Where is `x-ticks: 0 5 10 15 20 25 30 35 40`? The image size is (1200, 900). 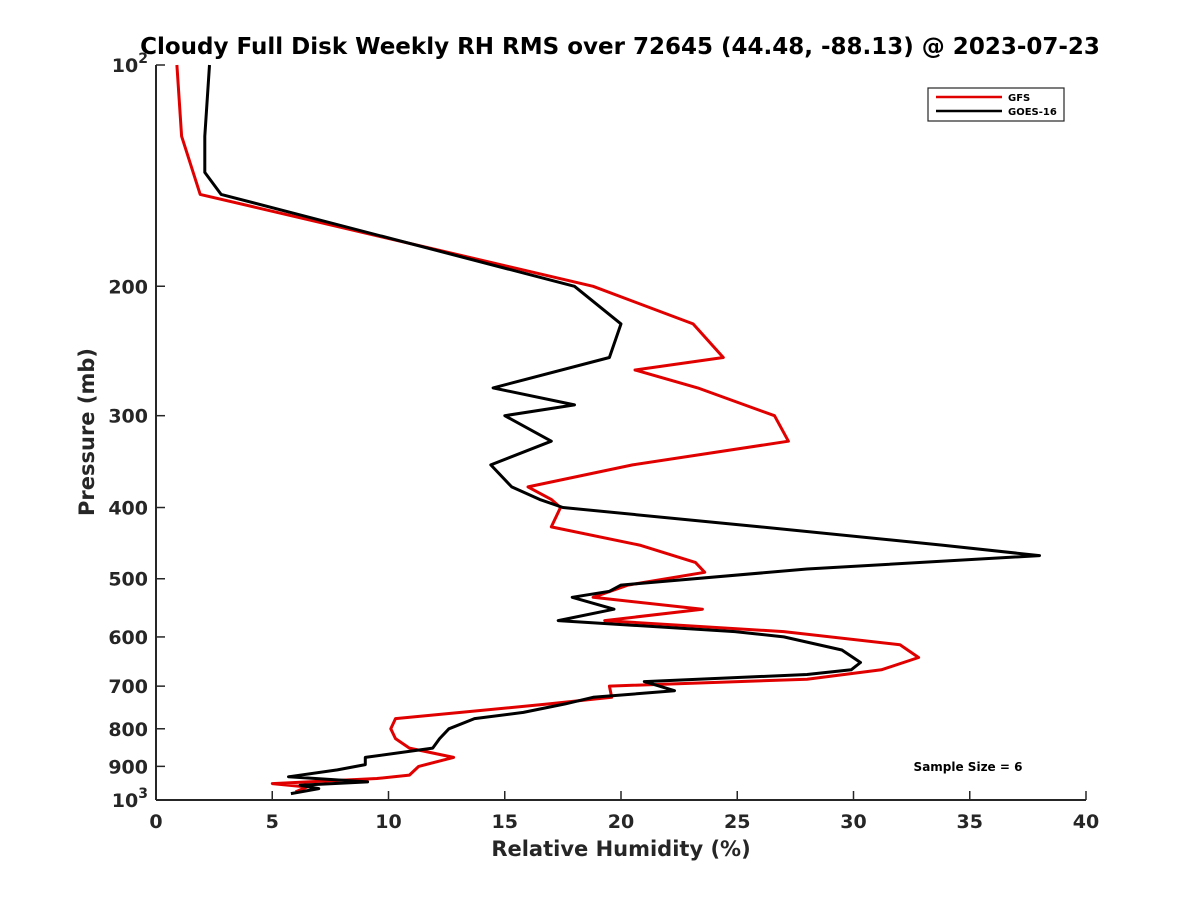 x-ticks: 0 5 10 15 20 25 30 35 40 is located at coordinates (624, 812).